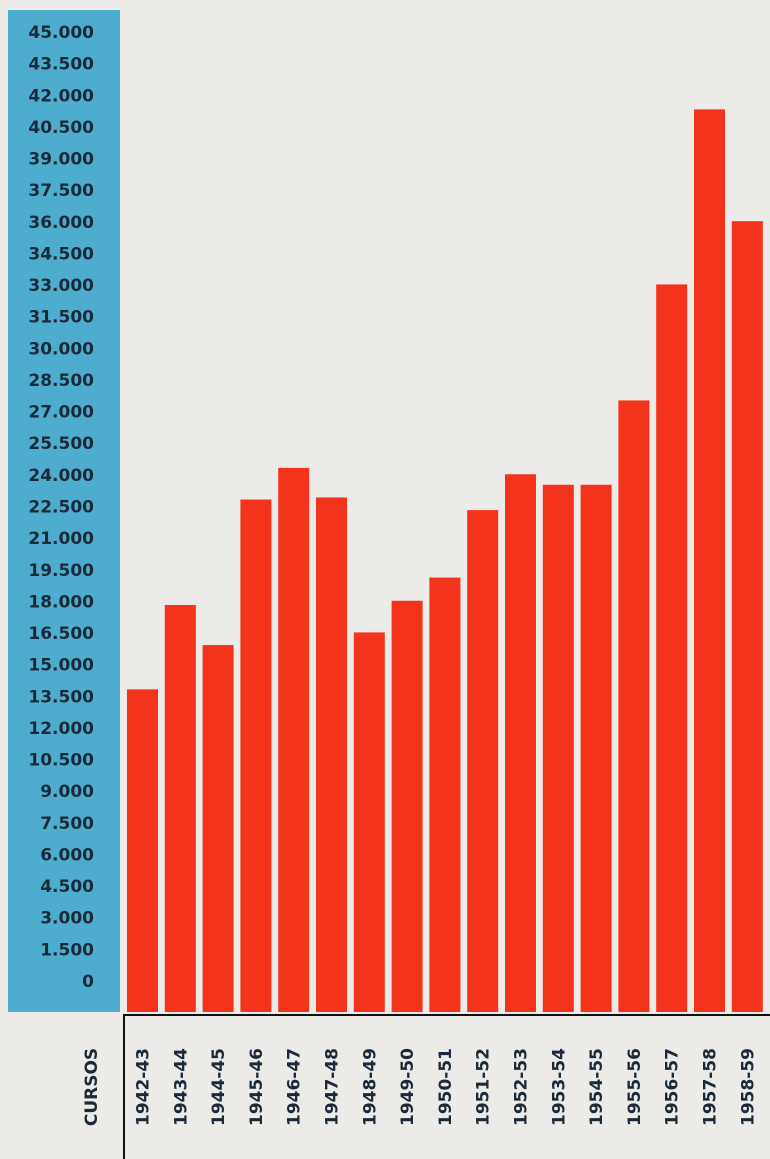  I want to click on y-tick-label: 45.000, so click(61, 33).